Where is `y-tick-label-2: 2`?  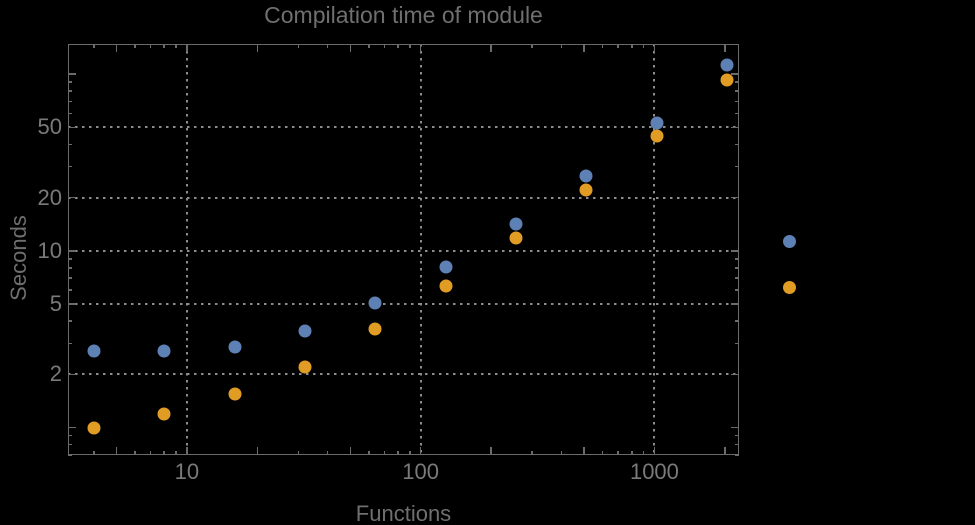
y-tick-label-2: 2 is located at coordinates (55, 374).